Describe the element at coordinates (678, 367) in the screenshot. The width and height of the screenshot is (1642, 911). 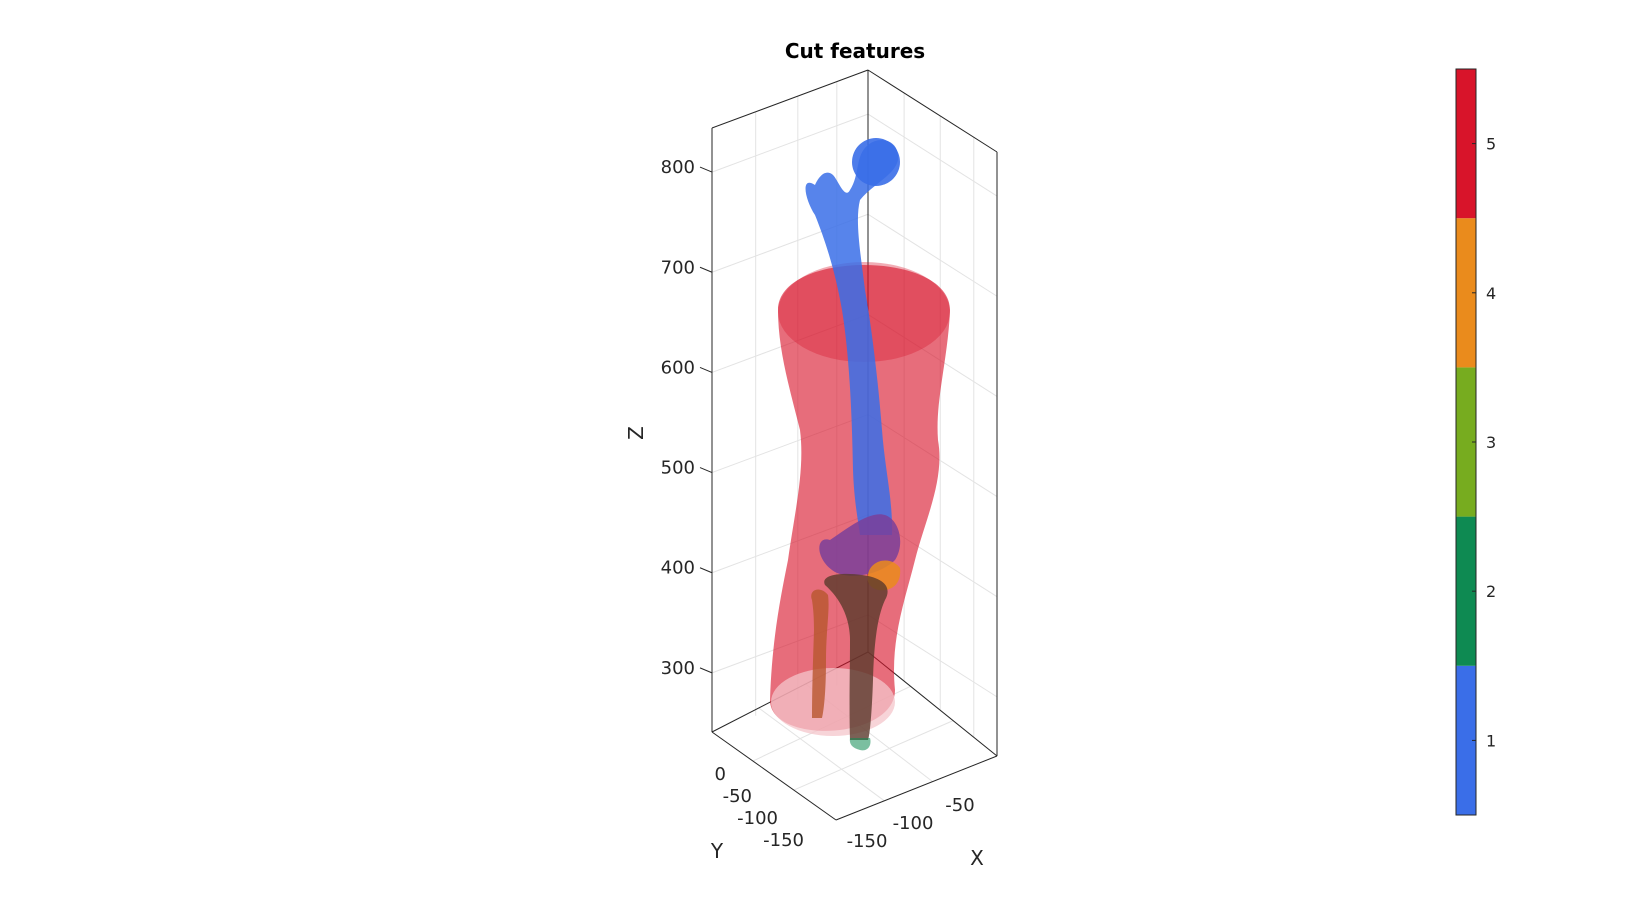
I see `z-tick-label: 600` at that location.